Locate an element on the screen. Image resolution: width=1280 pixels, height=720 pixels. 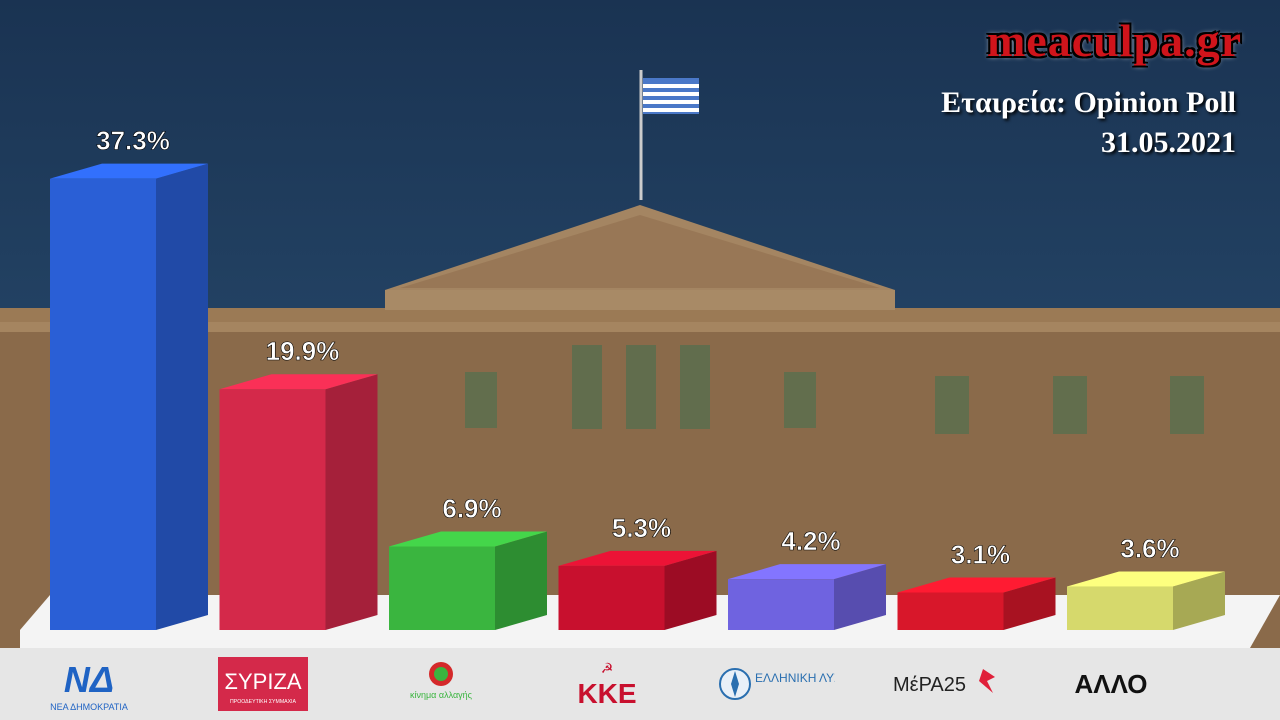
logo-kke: ☭ ΚΚΕ is located at coordinates (607, 684).